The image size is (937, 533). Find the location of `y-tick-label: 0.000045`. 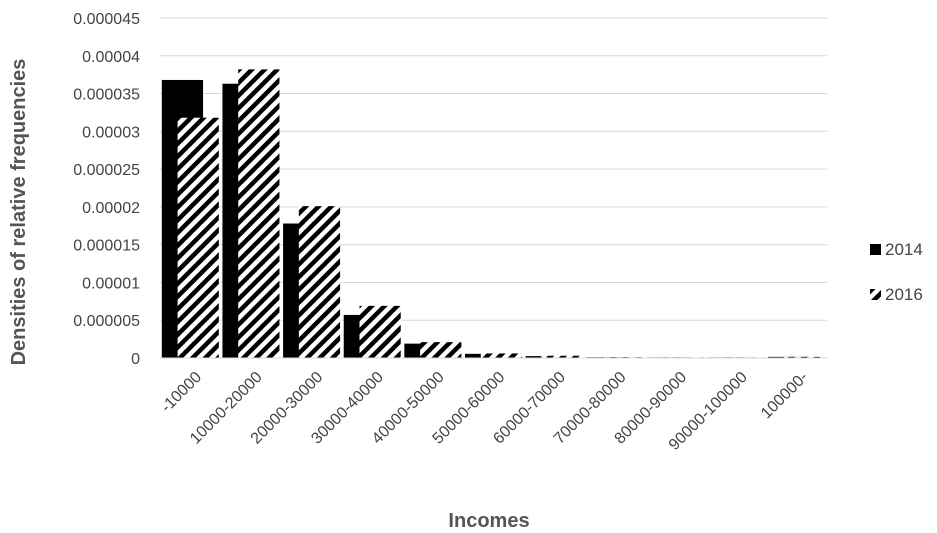

y-tick-label: 0.000045 is located at coordinates (106, 19).